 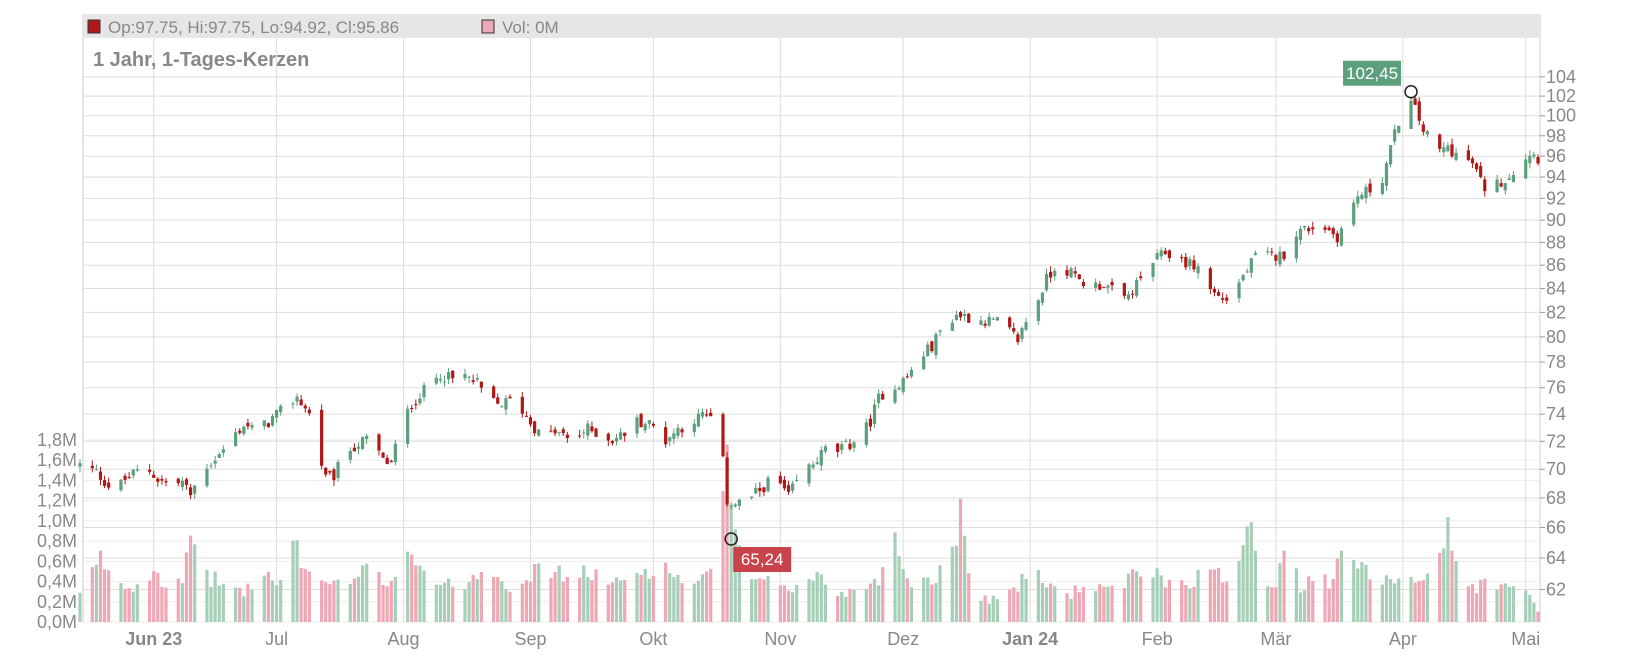 I want to click on annotation-marker, so click(x=731, y=539).